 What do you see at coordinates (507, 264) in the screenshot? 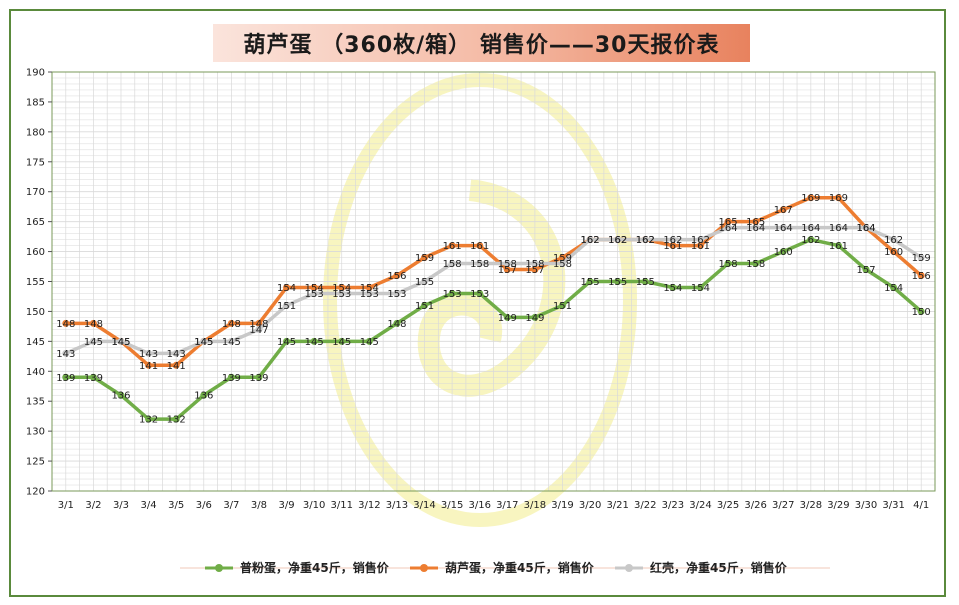
I see `data-label-2: 158` at bounding box center [507, 264].